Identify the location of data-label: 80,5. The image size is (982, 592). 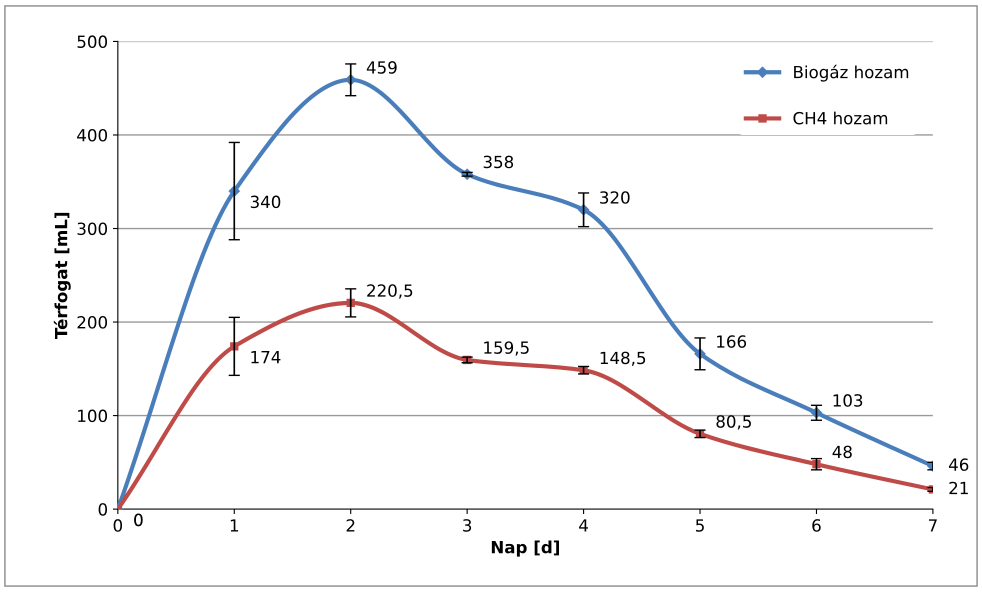
(733, 422).